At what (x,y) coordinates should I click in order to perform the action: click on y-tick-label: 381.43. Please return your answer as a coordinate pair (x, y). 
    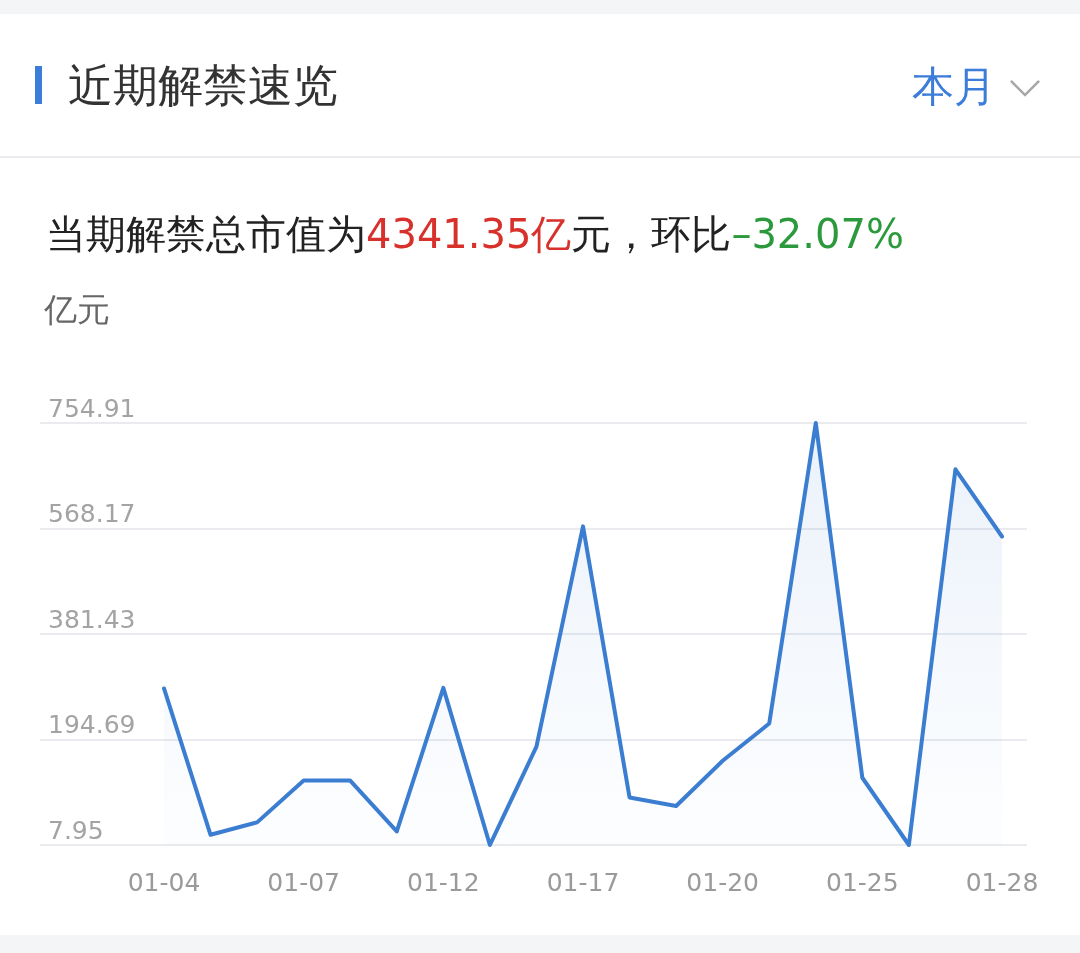
    Looking at the image, I should click on (92, 619).